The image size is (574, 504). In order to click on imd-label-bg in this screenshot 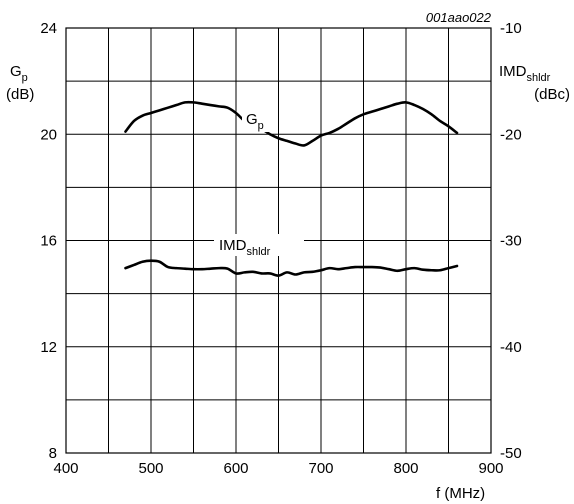, I will do `click(259, 245)`.